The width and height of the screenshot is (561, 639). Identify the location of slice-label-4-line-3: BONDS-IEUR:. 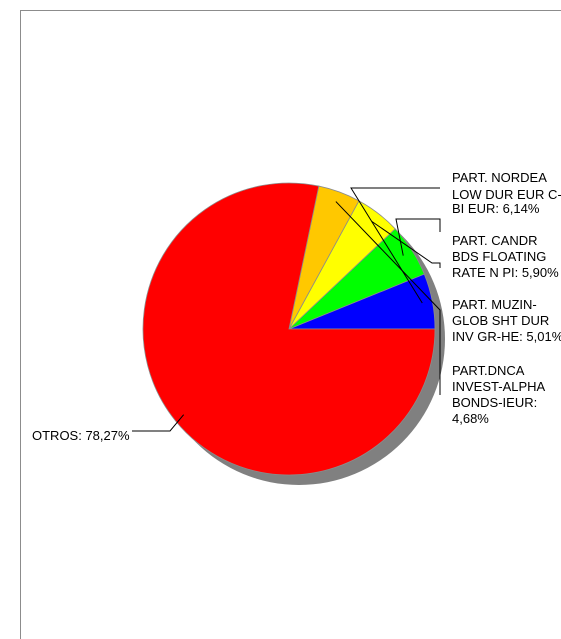
(494, 402).